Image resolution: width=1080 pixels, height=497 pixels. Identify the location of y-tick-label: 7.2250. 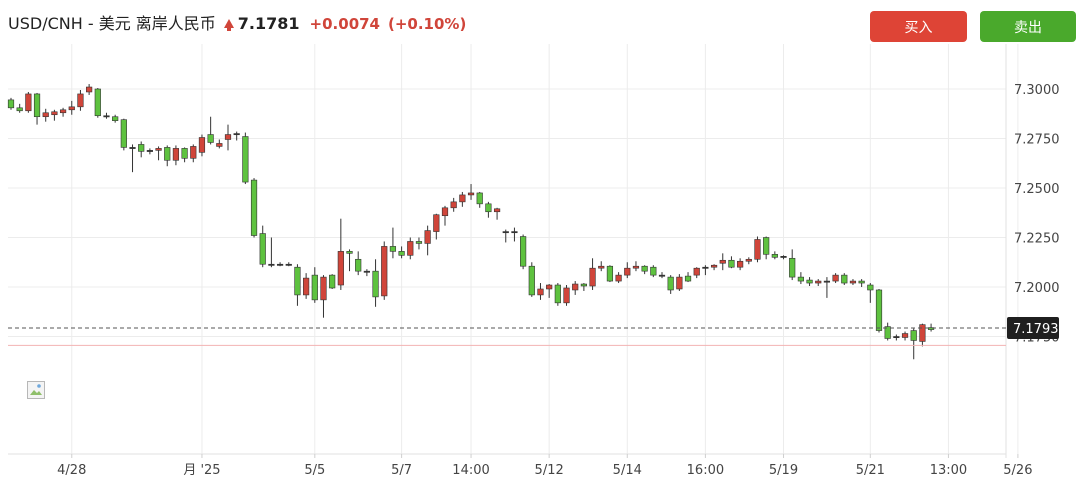
(1037, 239).